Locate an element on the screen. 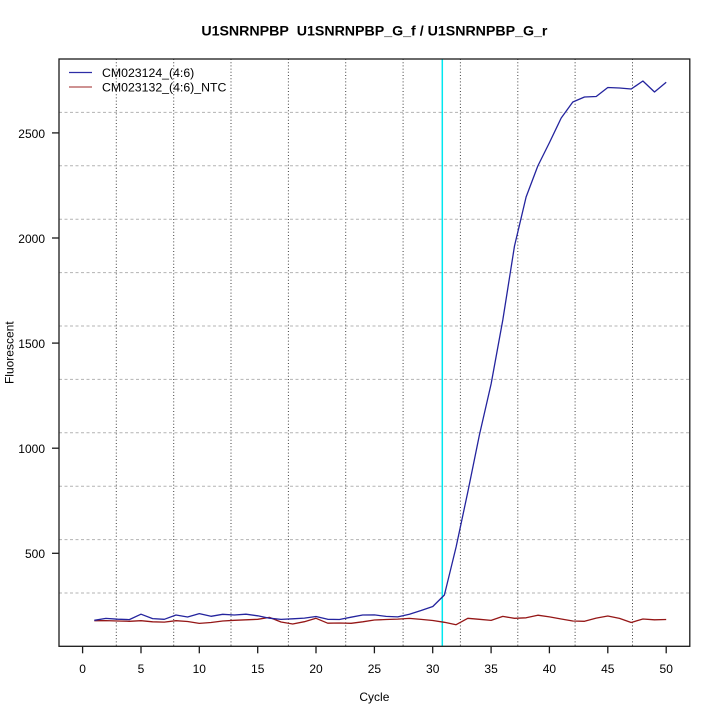 Image resolution: width=720 pixels, height=720 pixels. svg-text: 1500 is located at coordinates (31, 344).